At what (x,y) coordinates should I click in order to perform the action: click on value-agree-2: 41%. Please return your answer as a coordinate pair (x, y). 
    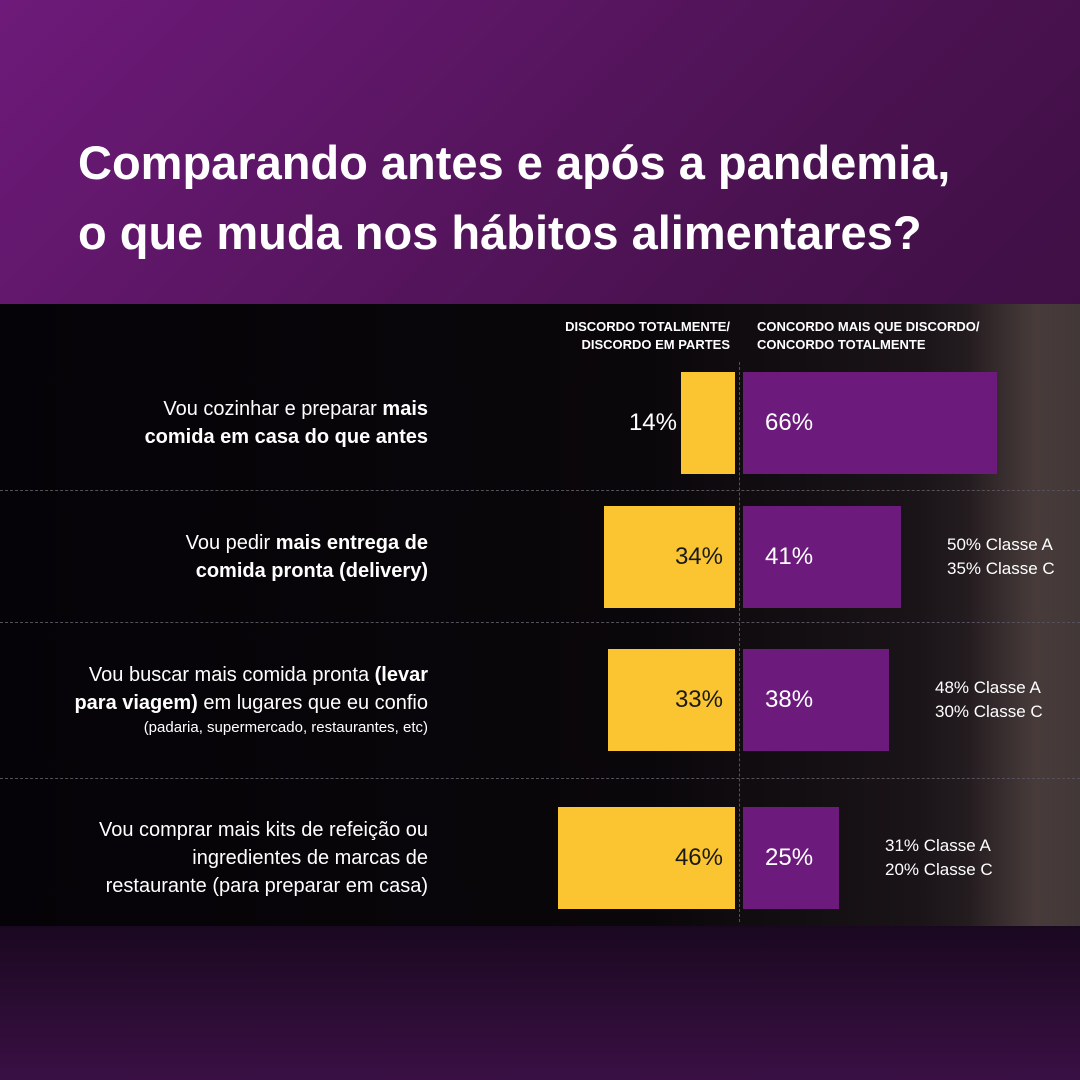
    Looking at the image, I should click on (789, 556).